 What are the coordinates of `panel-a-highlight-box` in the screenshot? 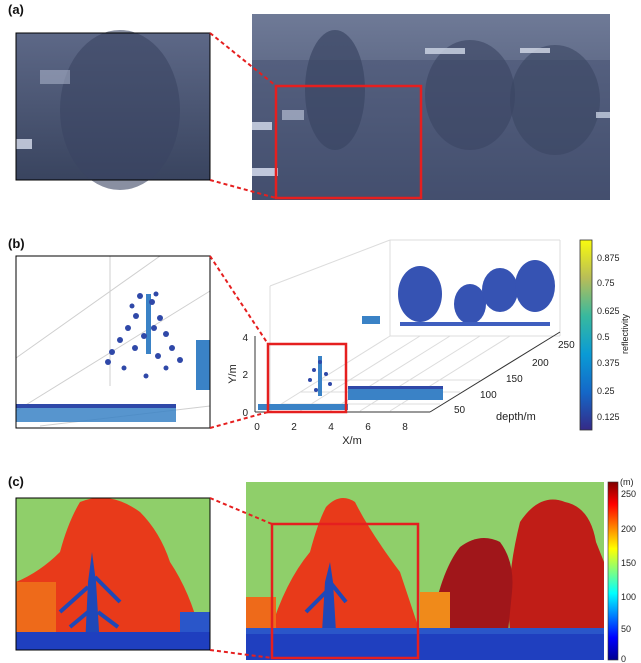 It's located at (348, 142).